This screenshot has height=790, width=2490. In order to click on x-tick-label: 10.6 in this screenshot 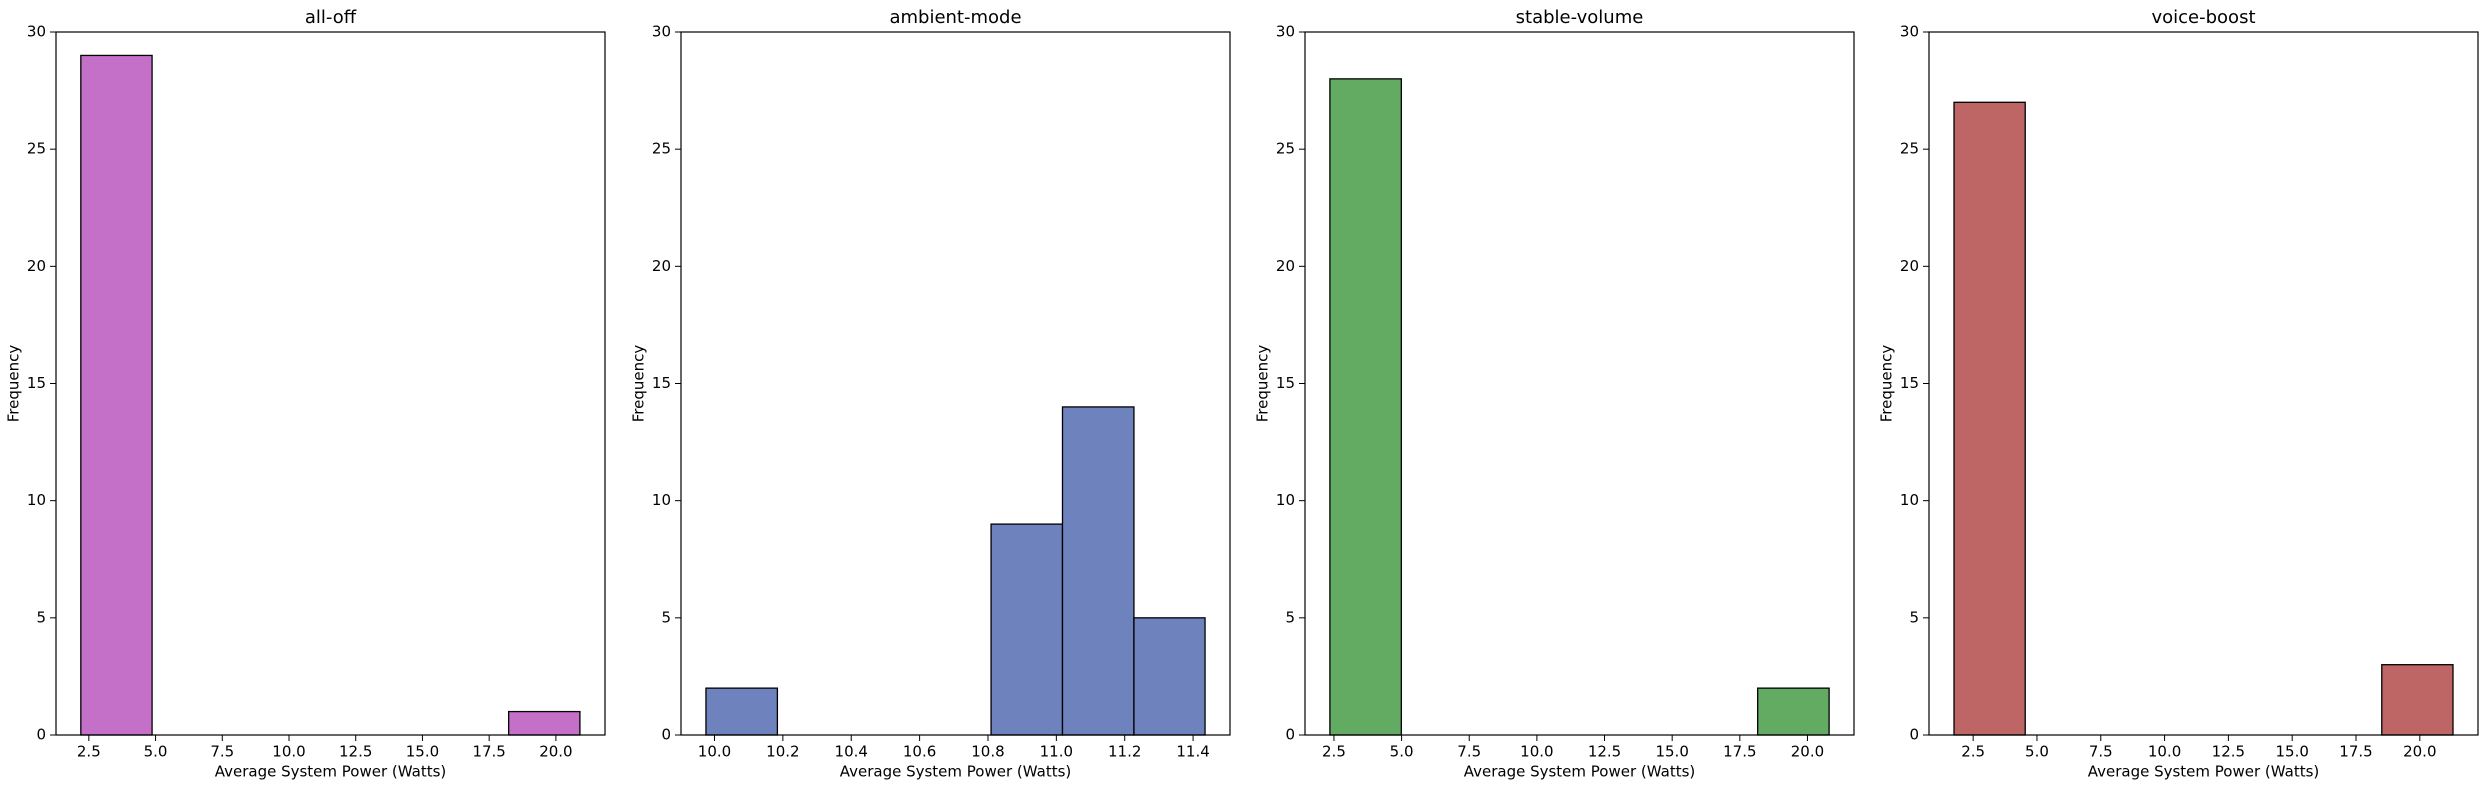, I will do `click(919, 752)`.